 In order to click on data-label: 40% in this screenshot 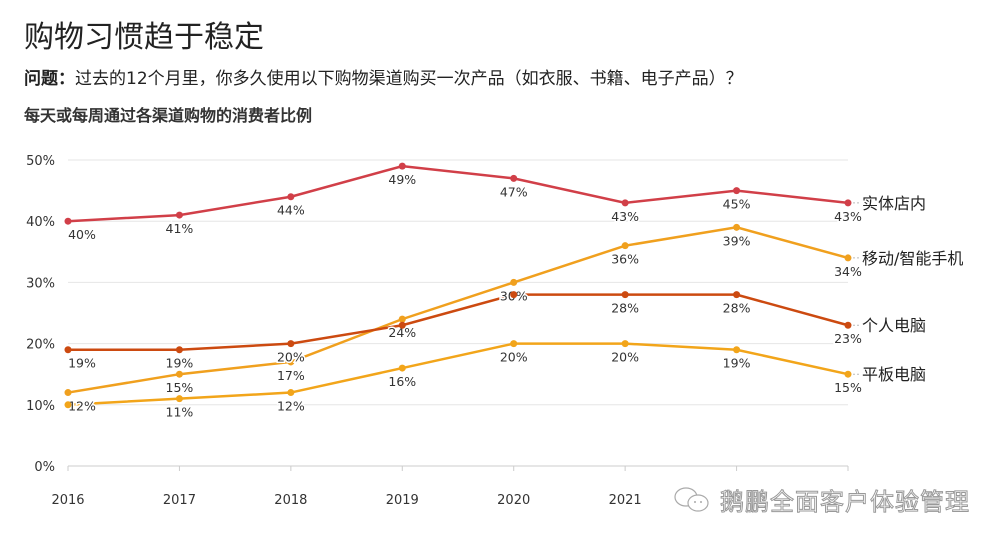, I will do `click(82, 234)`.